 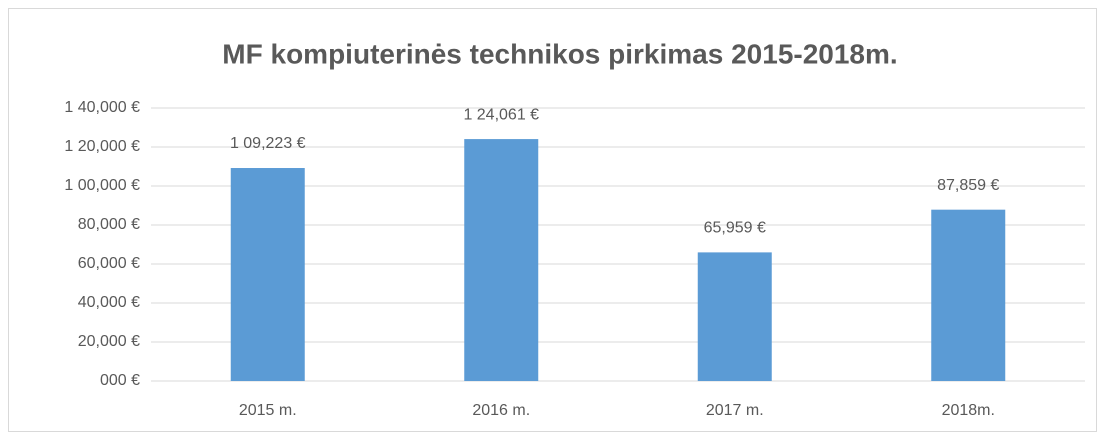 What do you see at coordinates (501, 114) in the screenshot?
I see `data-label: 1 24,061 €` at bounding box center [501, 114].